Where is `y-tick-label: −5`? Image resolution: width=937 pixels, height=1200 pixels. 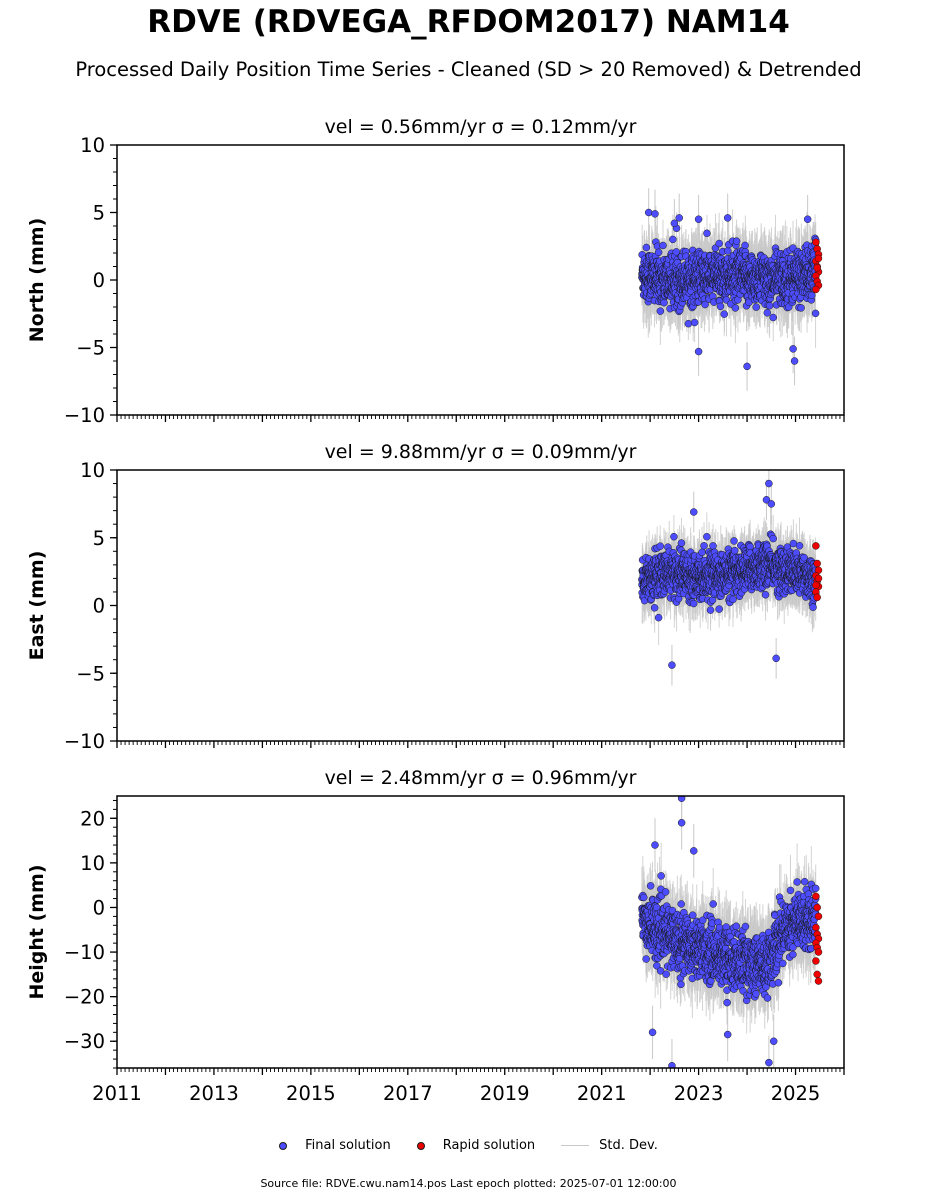 y-tick-label: −5 is located at coordinates (90, 348).